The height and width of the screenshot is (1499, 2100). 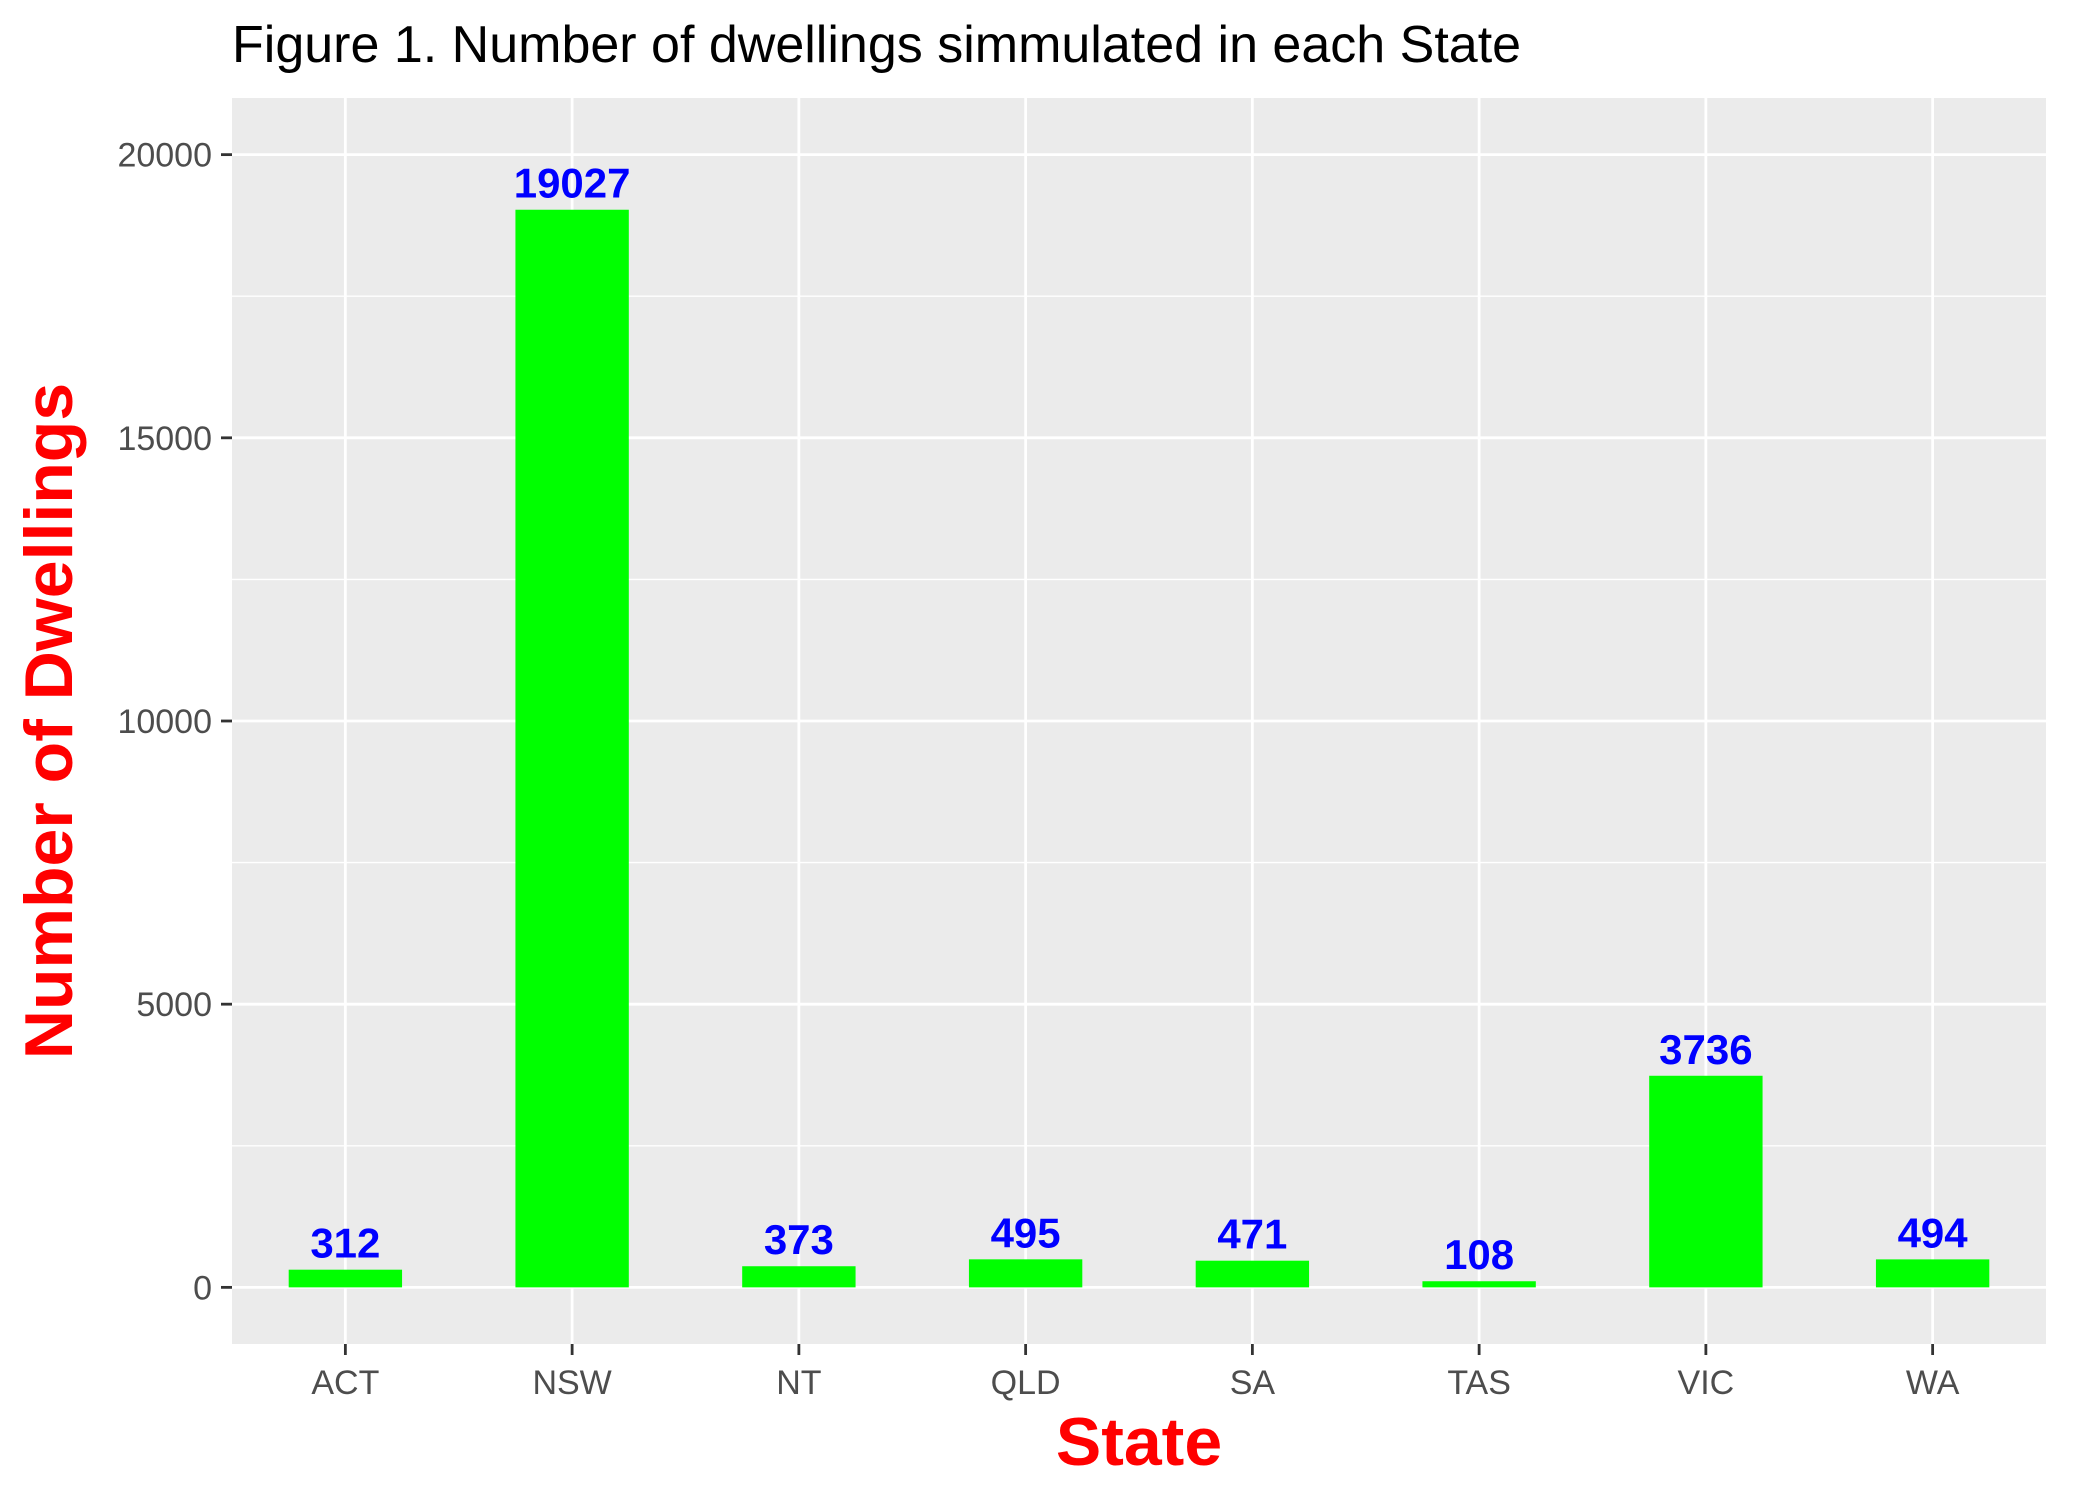 What do you see at coordinates (1025, 1273) in the screenshot?
I see `bar-qld` at bounding box center [1025, 1273].